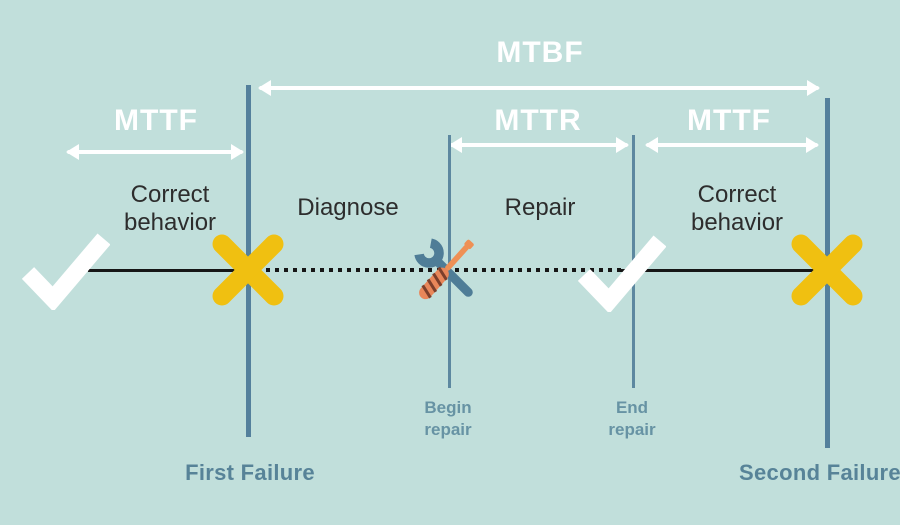 The image size is (900, 525). Describe the element at coordinates (539, 145) in the screenshot. I see `mttr-arrow` at that location.